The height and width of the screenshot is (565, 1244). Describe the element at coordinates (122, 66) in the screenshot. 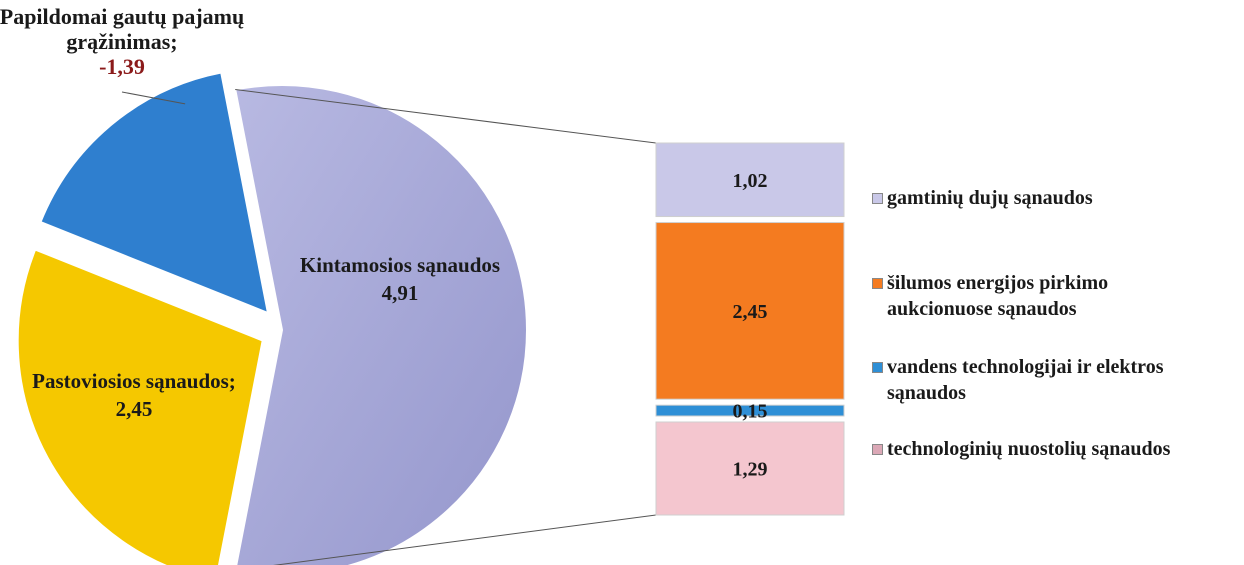

I see `slice-value-refund: -1,39` at that location.